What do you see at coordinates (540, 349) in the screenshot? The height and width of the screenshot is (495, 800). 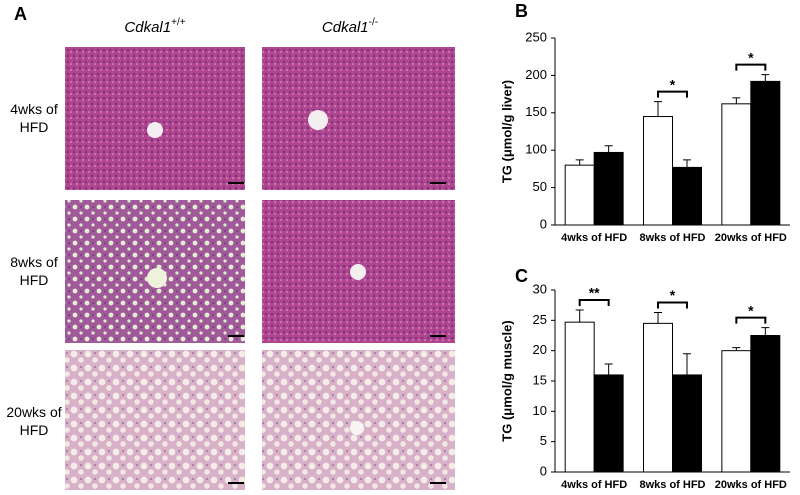 I see `y-tick-label: 20` at bounding box center [540, 349].